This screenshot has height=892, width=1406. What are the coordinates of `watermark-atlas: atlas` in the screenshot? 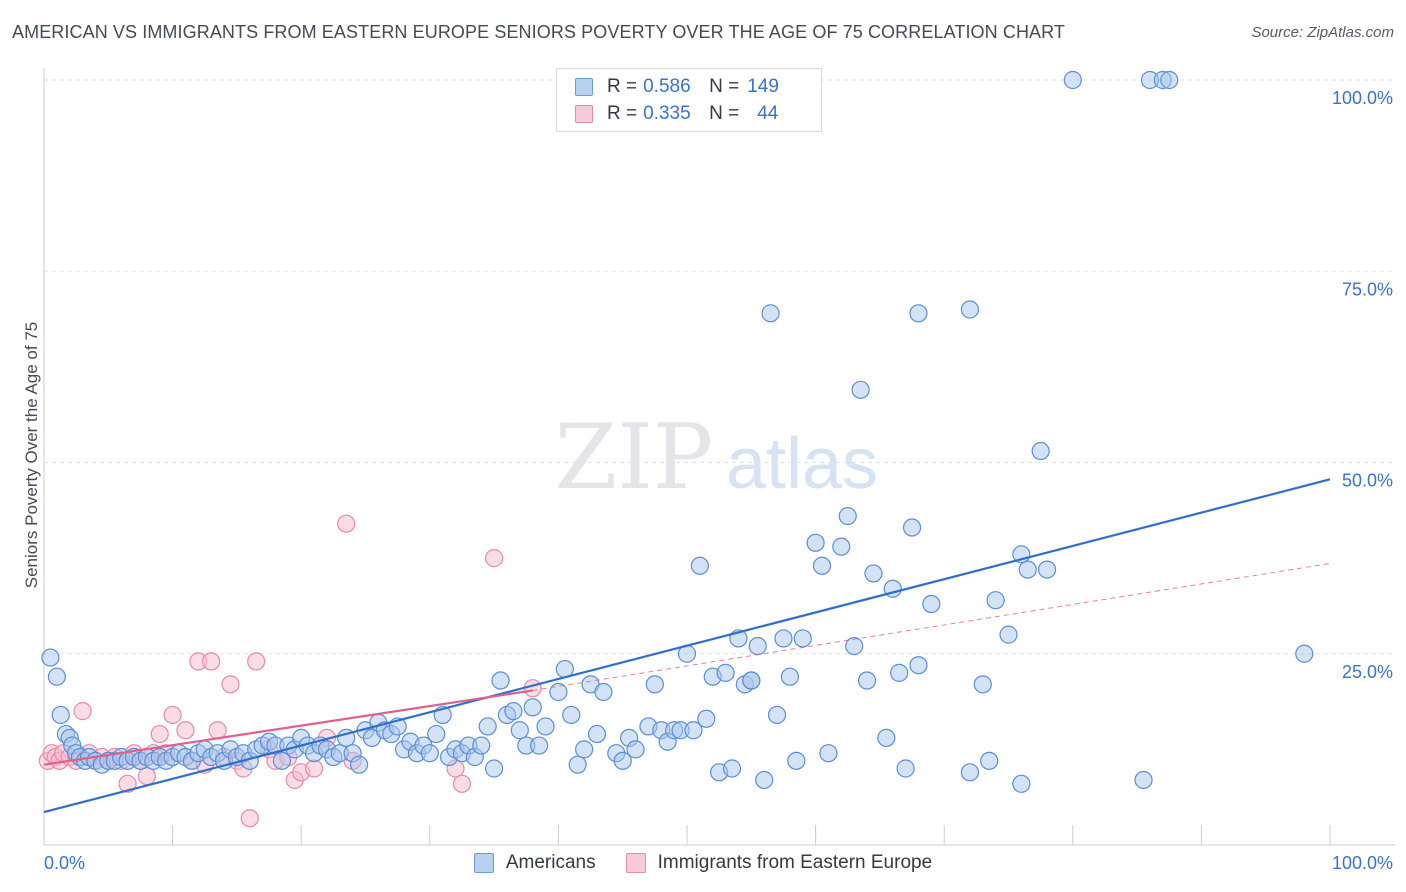 It's located at (802, 464).